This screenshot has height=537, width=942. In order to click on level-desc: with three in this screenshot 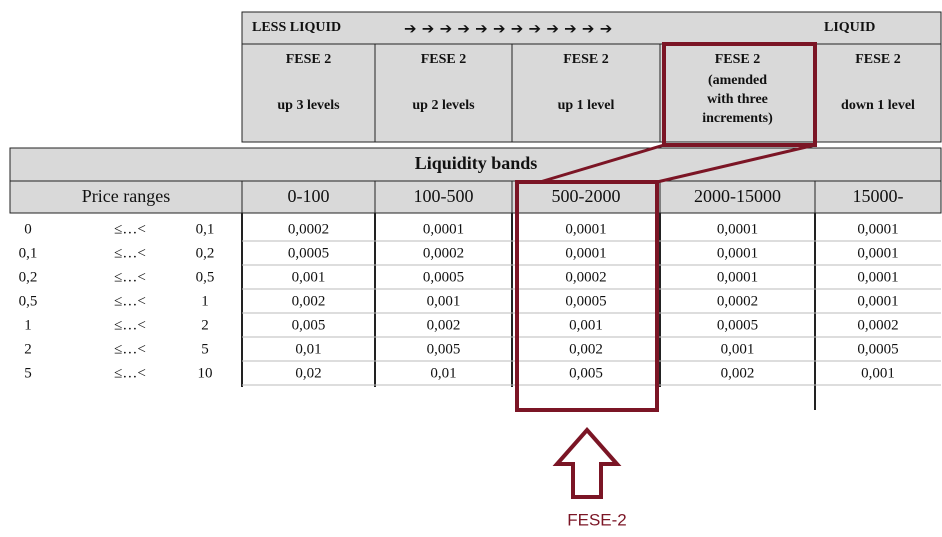, I will do `click(737, 99)`.